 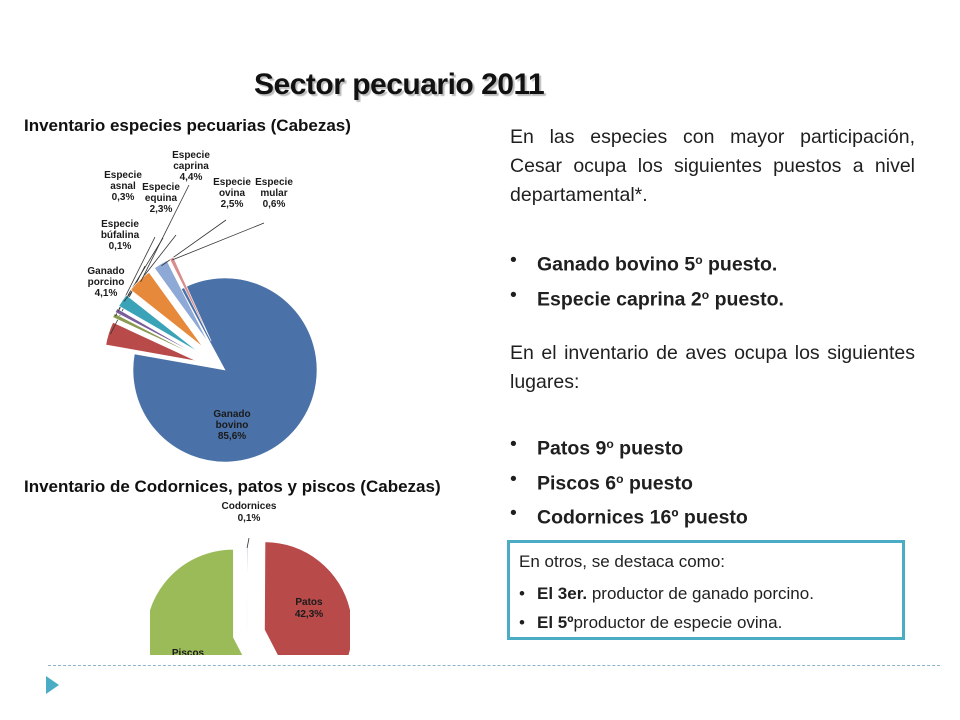 What do you see at coordinates (700, 593) in the screenshot?
I see `highlight-item-text: productor de ganado porcino.` at bounding box center [700, 593].